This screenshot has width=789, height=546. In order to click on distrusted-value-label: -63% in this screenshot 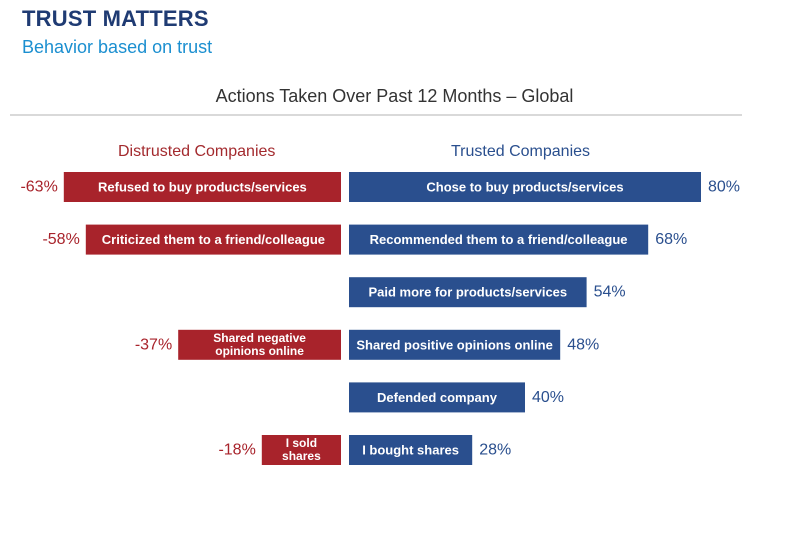, I will do `click(38, 187)`.